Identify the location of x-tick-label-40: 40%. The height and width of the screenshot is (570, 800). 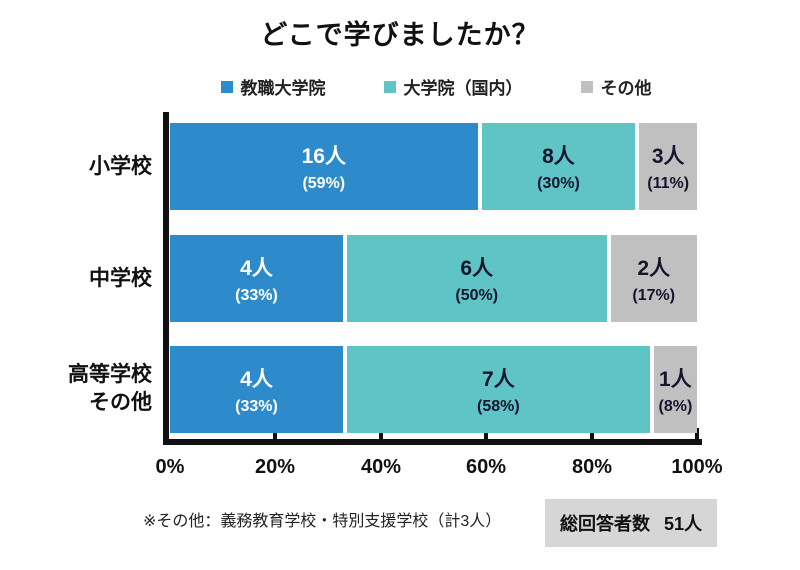
(381, 467).